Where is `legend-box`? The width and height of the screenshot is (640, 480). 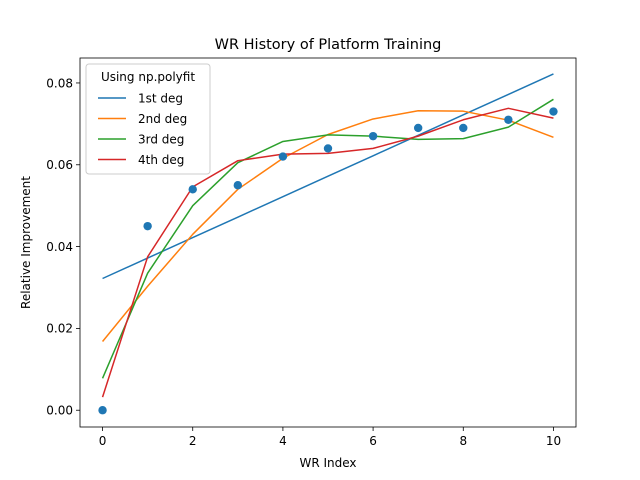 legend-box is located at coordinates (148, 119).